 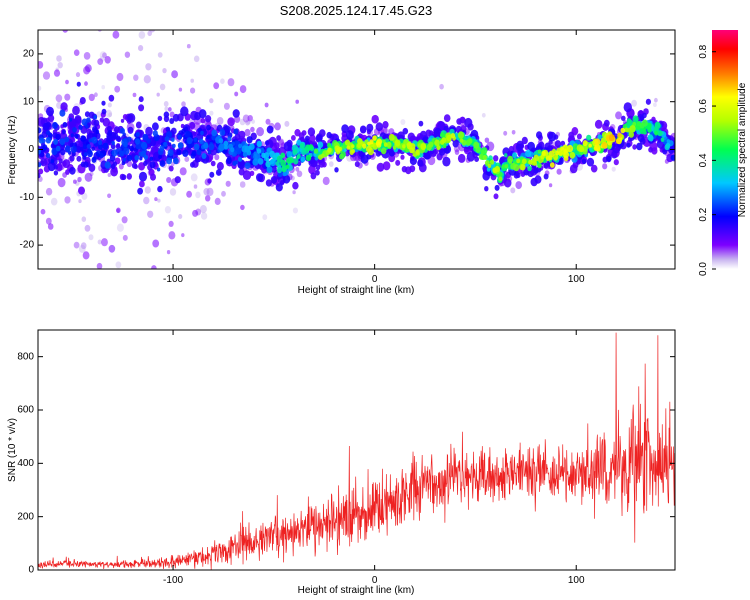 I want to click on snr-ytick-label: 600, so click(x=25, y=410).